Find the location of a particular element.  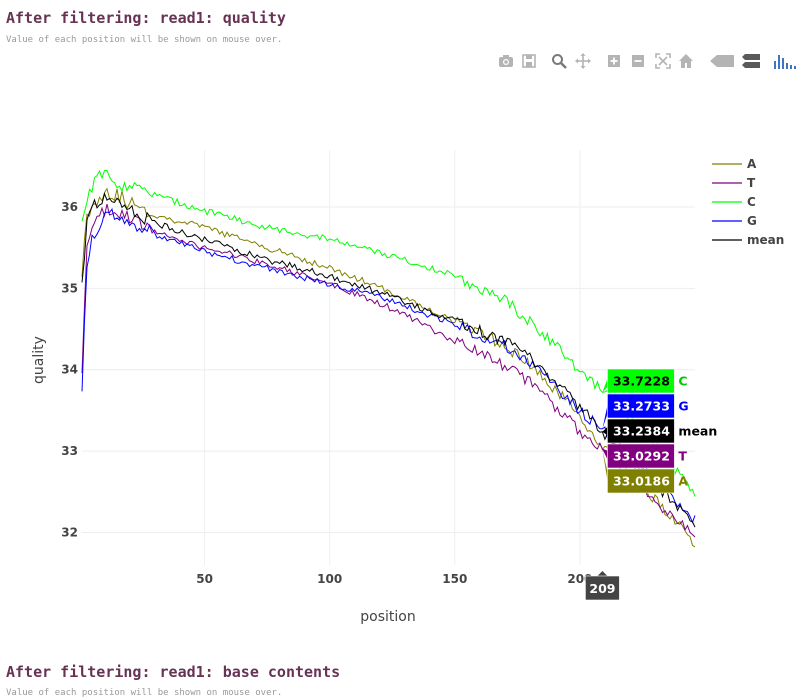

hover-value: 33.0292 is located at coordinates (641, 456).